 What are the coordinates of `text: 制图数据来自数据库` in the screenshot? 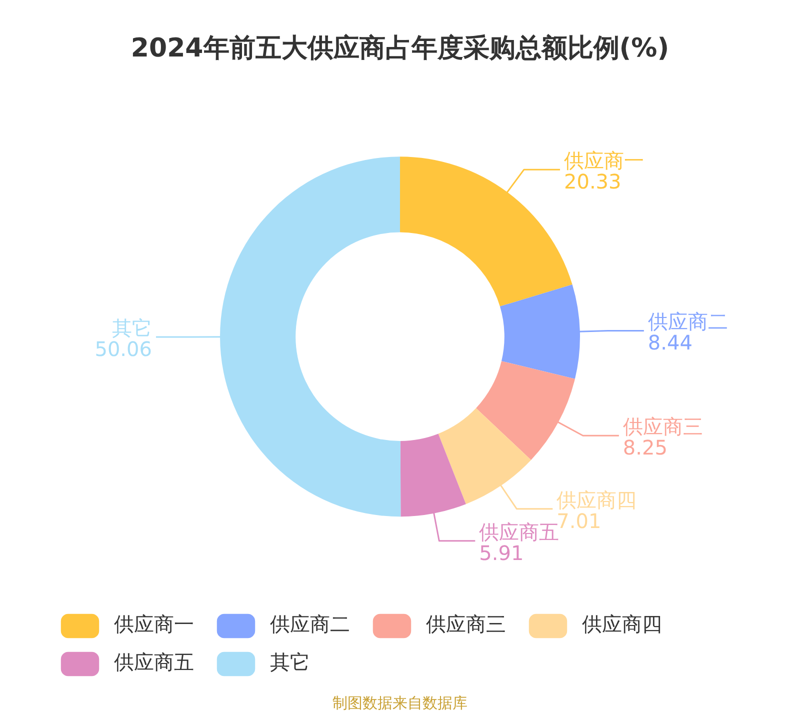 It's located at (400, 703).